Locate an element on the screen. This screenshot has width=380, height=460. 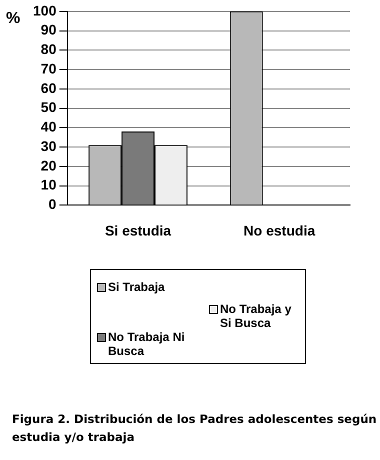
text: Figura 2. Distribución de los Padres adolescentes según estudia y/o trabaja is located at coordinates (194, 428).